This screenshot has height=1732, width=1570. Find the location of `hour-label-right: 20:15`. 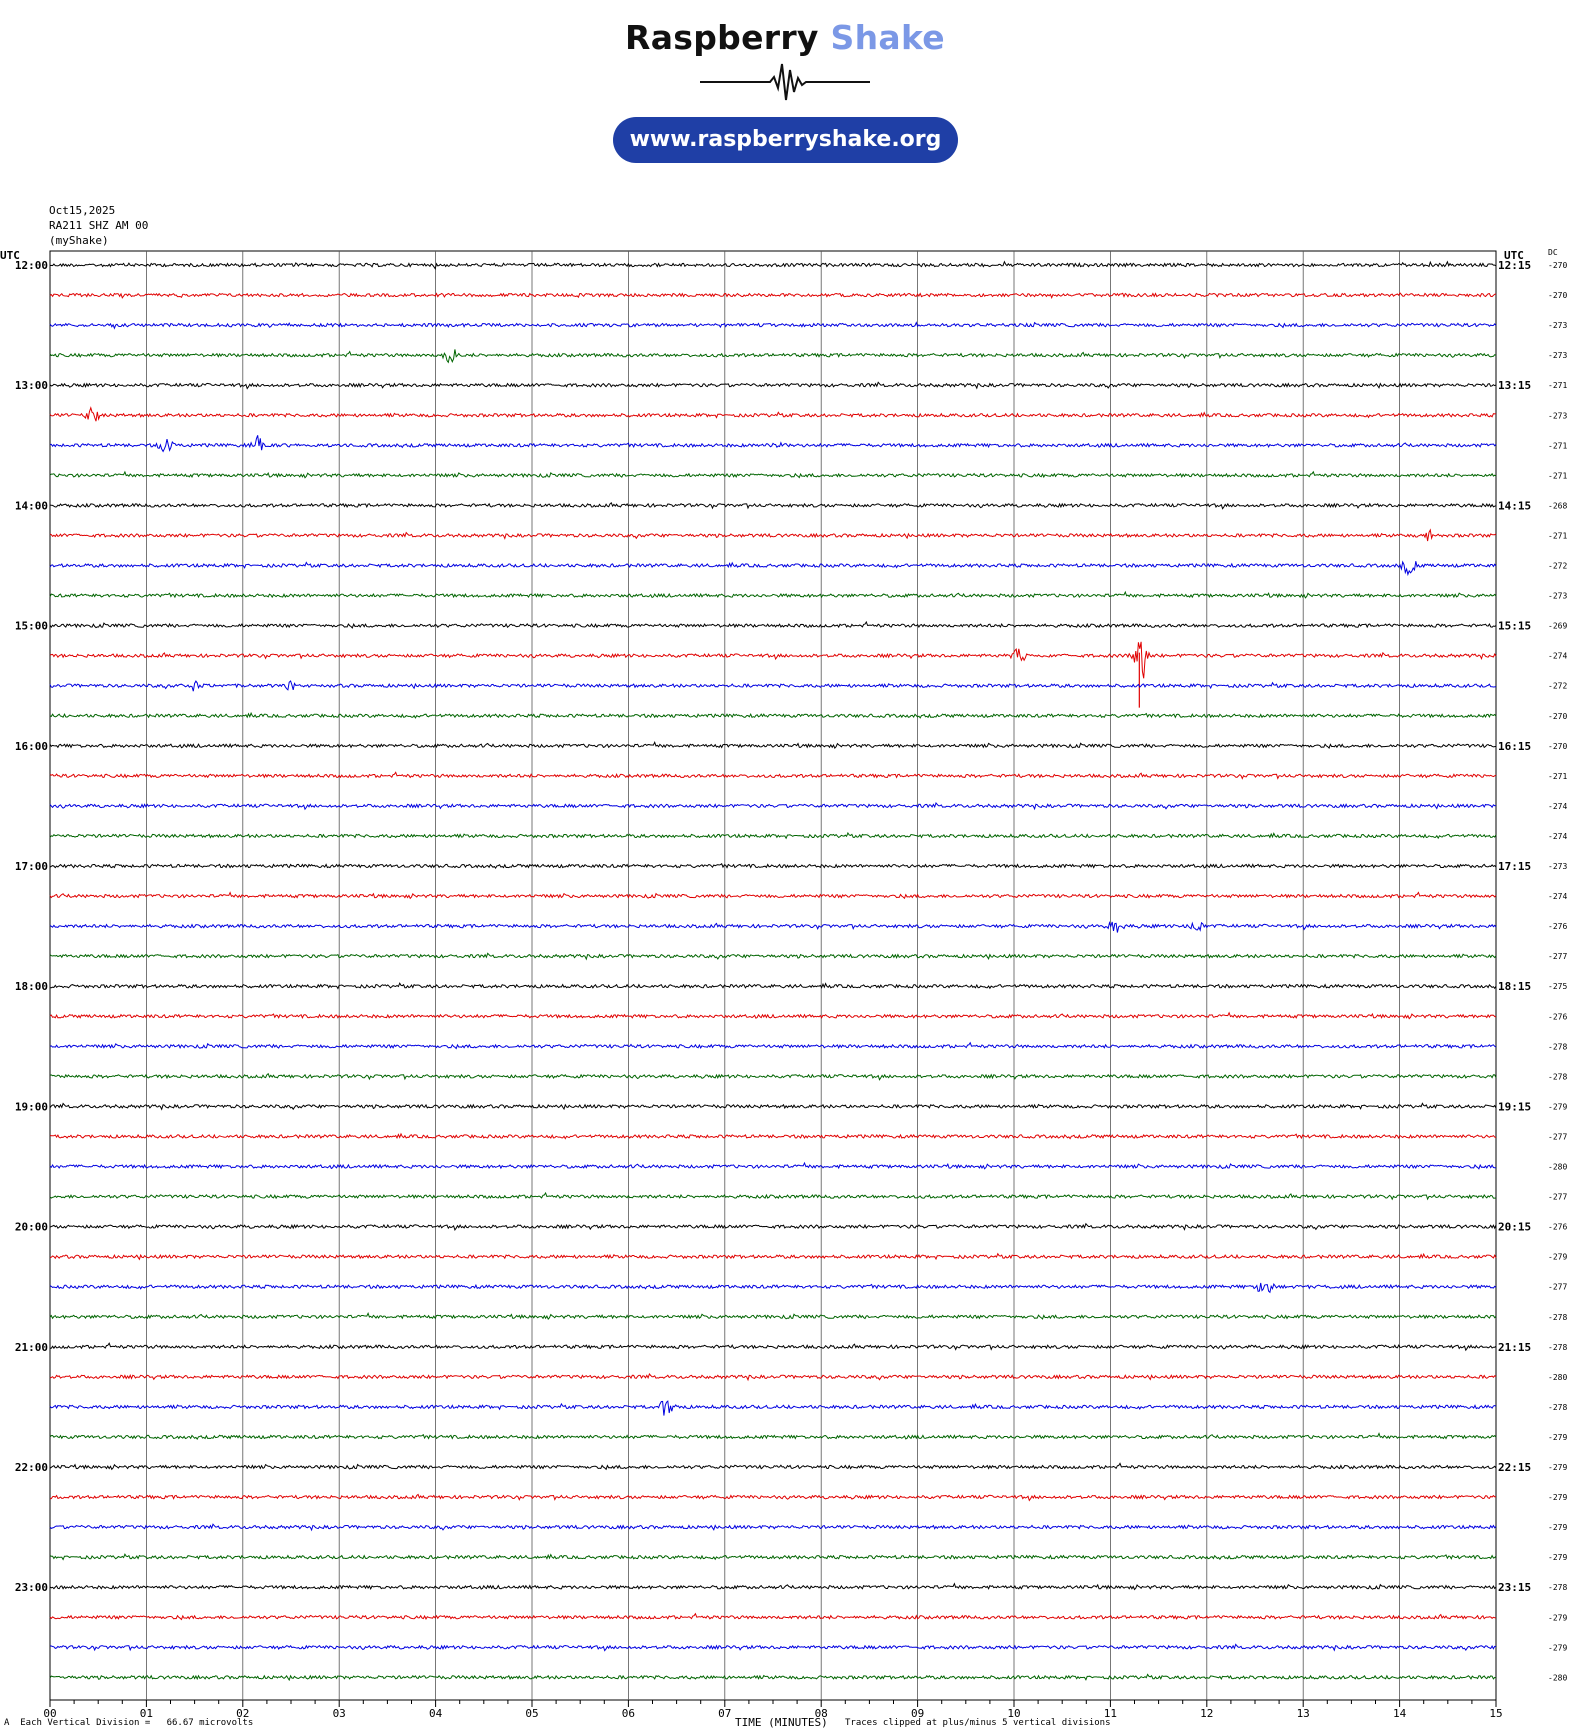

hour-label-right: 20:15 is located at coordinates (1514, 1227).